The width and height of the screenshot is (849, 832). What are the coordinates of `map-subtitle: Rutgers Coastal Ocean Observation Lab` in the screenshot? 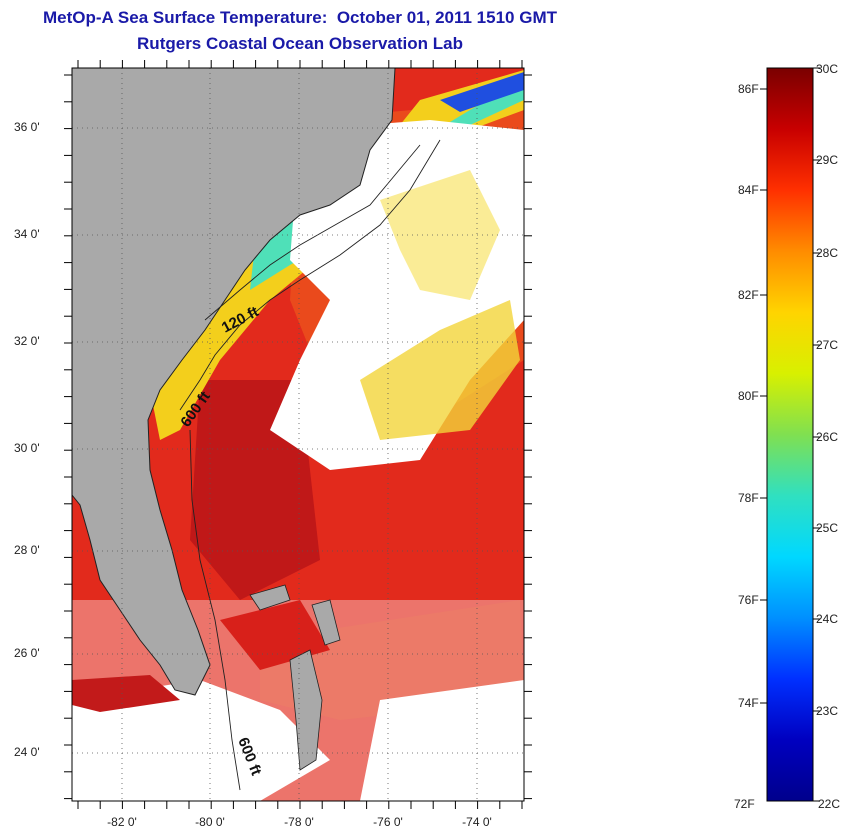 It's located at (300, 43).